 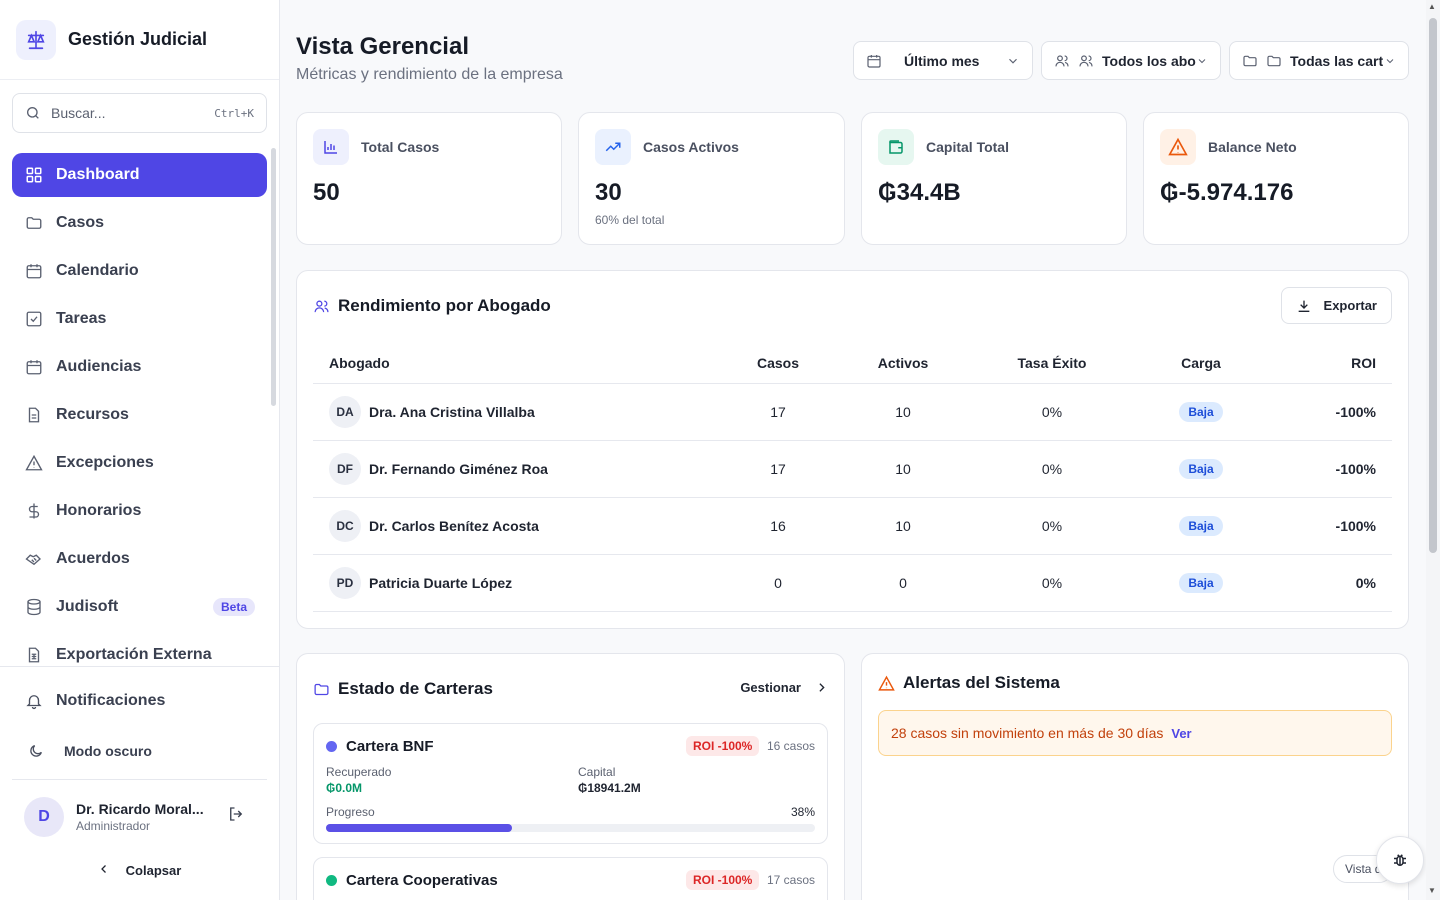 I want to click on stat-card-total-capital: Capital Total ₲34.4B, so click(x=994, y=178).